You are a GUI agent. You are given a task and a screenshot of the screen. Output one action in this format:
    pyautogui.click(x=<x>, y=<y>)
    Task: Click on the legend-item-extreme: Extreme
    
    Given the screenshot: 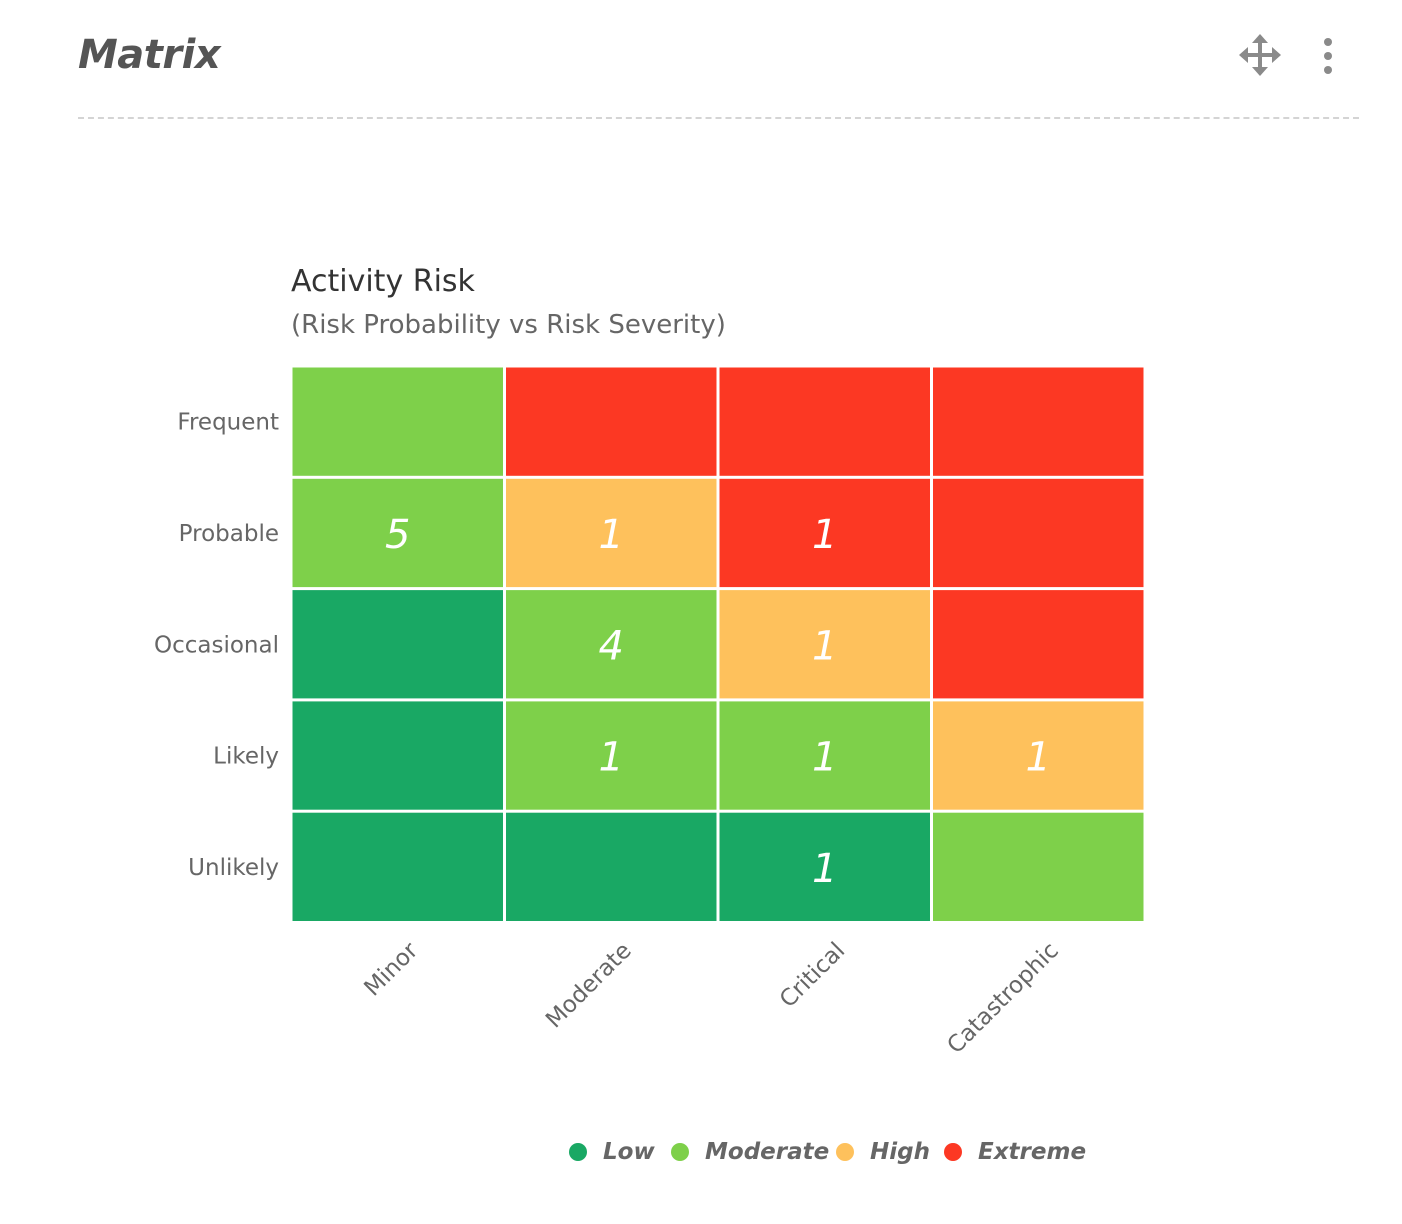 What is the action you would take?
    pyautogui.click(x=1015, y=1152)
    